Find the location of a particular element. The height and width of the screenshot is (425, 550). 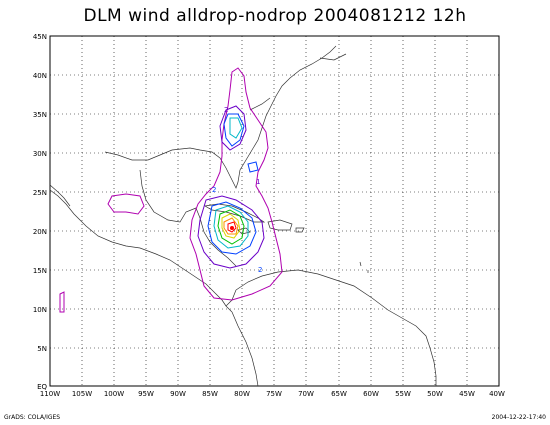

lon-label: 40W is located at coordinates (497, 394).